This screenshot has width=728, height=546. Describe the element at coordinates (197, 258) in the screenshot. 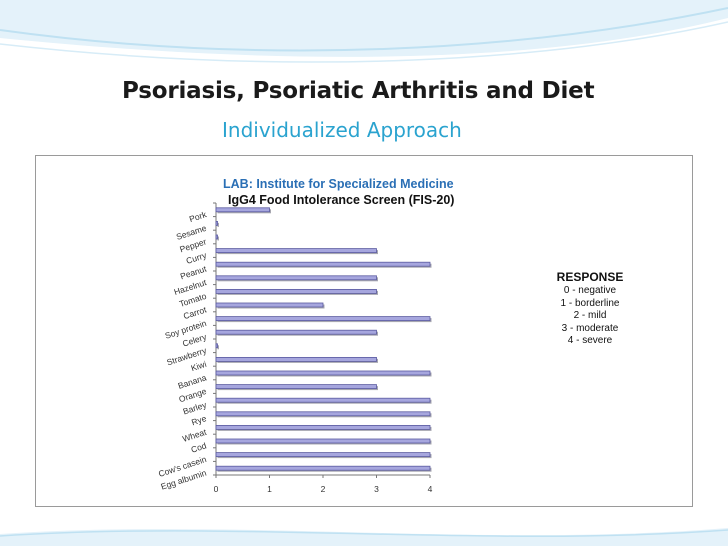

I see `category-label: Curry` at that location.